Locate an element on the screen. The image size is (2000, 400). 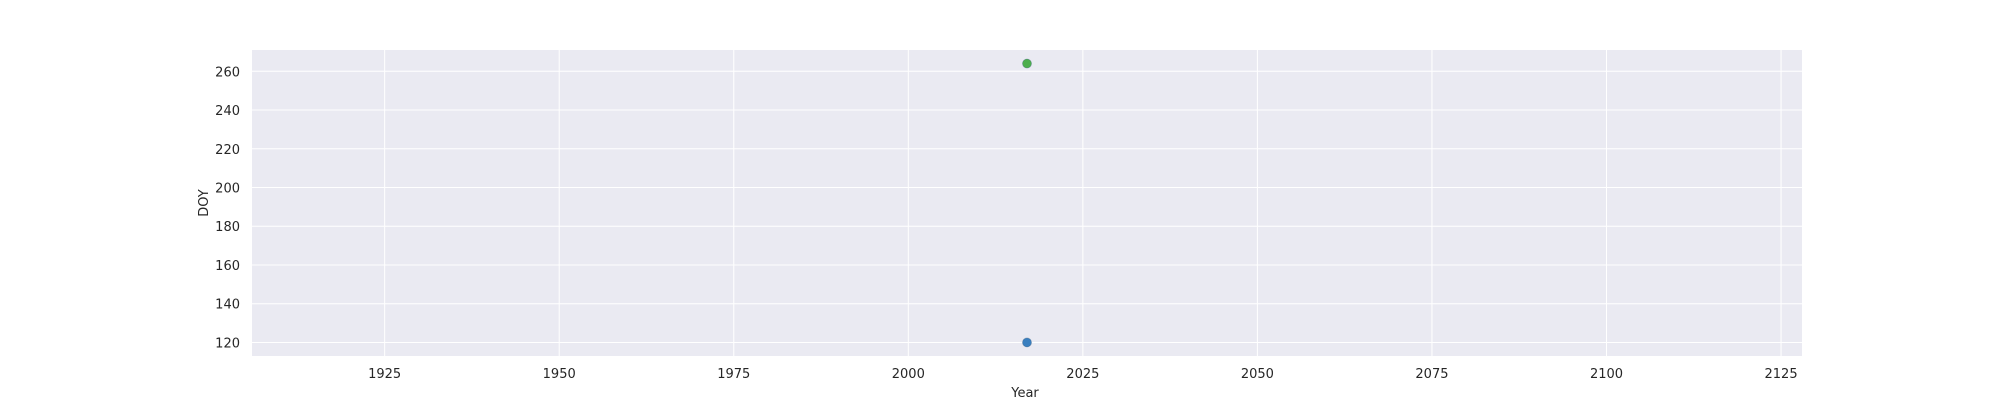
x-tick-label: 2025 is located at coordinates (1082, 374).